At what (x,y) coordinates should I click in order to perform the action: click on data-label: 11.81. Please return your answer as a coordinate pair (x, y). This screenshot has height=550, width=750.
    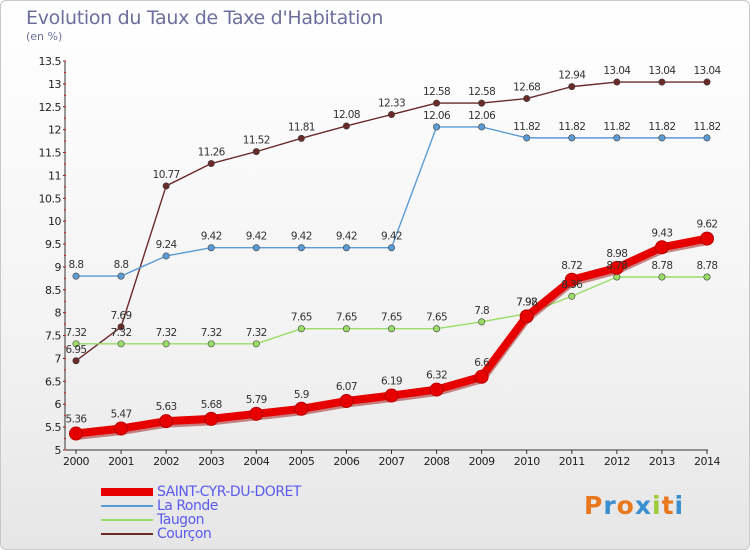
    Looking at the image, I should click on (301, 127).